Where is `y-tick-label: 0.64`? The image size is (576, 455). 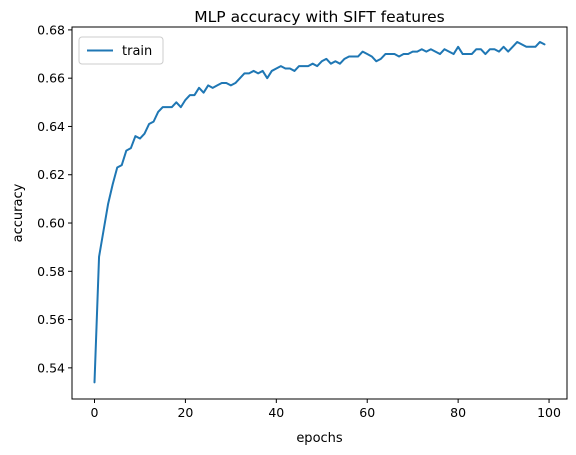 y-tick-label: 0.64 is located at coordinates (51, 126).